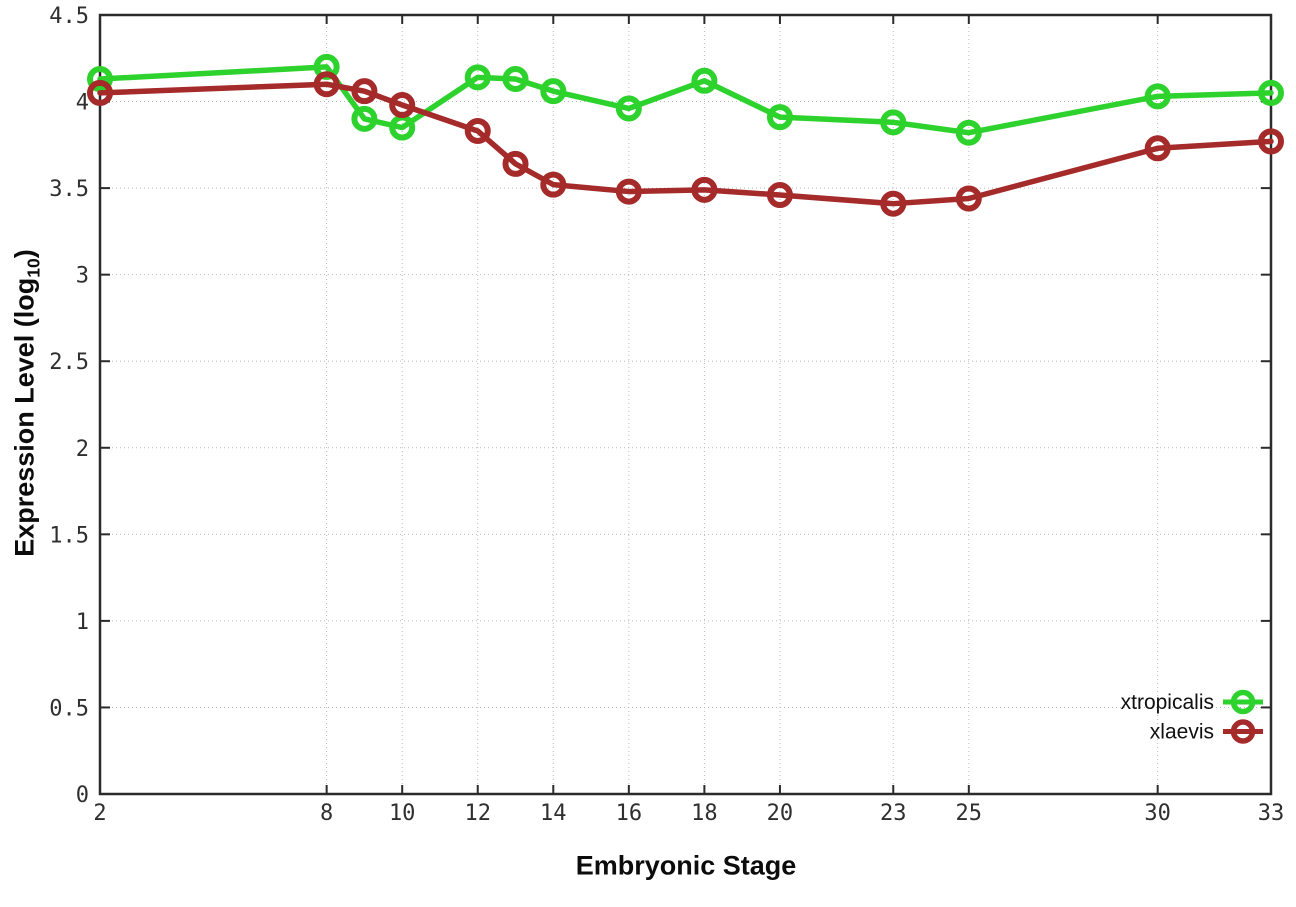 The image size is (1296, 907). Describe the element at coordinates (629, 813) in the screenshot. I see `x-tick-label: 16` at that location.